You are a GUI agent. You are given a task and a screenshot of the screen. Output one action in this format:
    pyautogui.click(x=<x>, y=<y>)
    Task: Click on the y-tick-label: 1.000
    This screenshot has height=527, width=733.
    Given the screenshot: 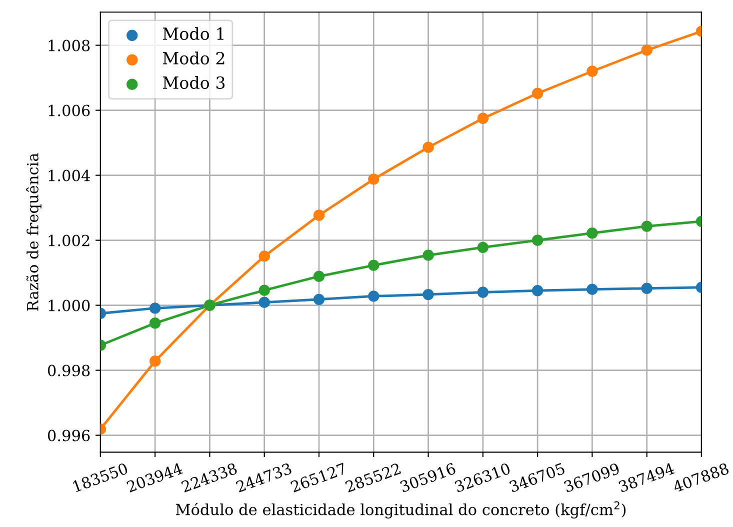 What is the action you would take?
    pyautogui.click(x=69, y=306)
    